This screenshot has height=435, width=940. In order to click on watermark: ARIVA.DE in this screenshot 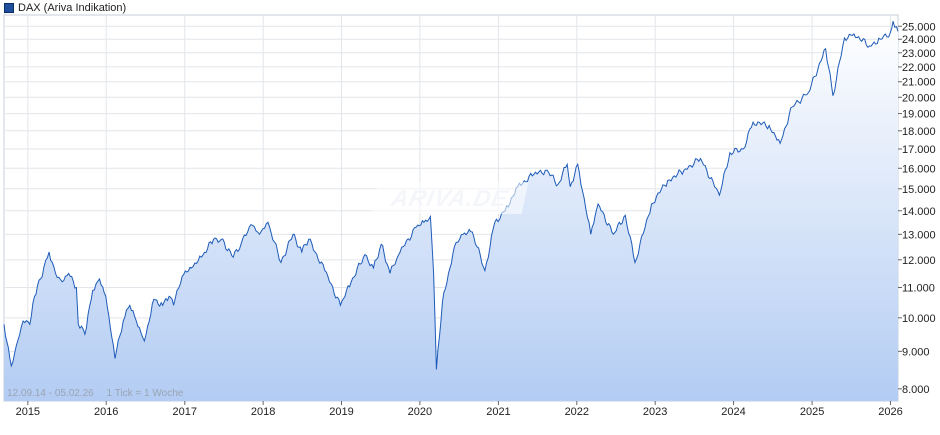, I will do `click(450, 198)`.